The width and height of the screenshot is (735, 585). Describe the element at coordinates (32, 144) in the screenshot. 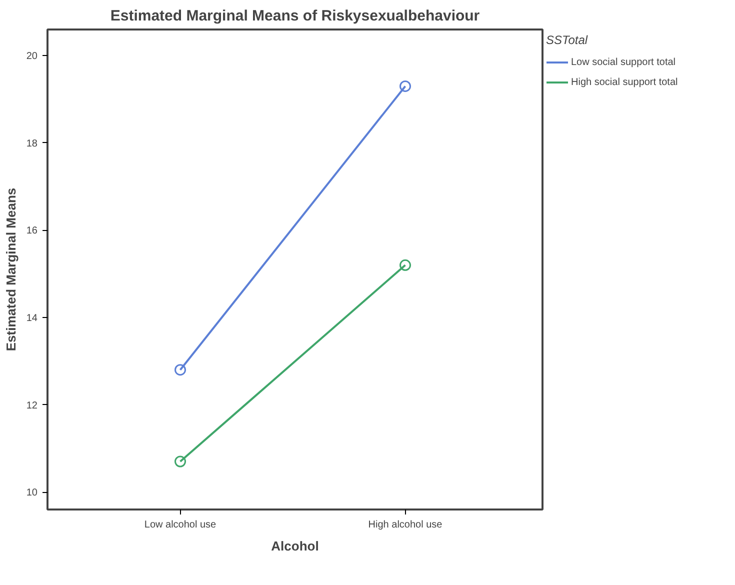

I see `y-tick-label: 18` at that location.